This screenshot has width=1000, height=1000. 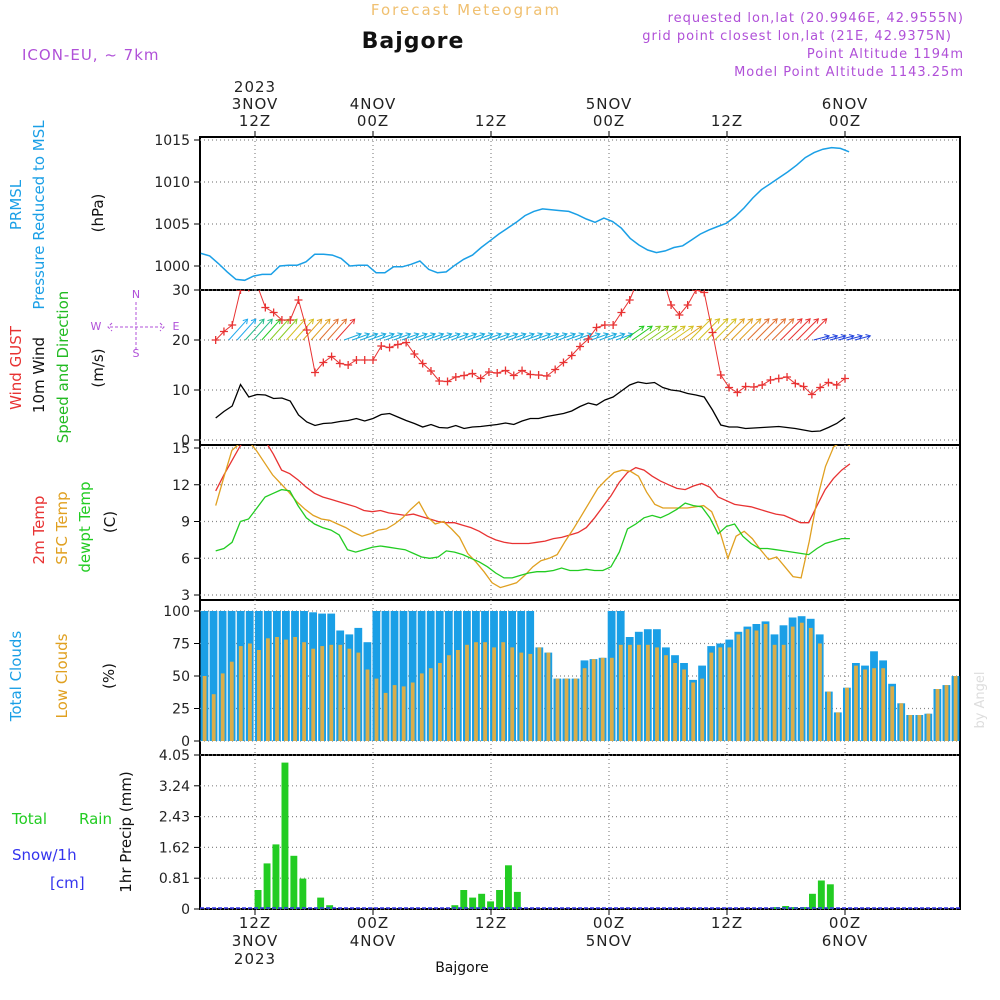 I want to click on bottom-tick-label: 00Z, so click(x=609, y=923).